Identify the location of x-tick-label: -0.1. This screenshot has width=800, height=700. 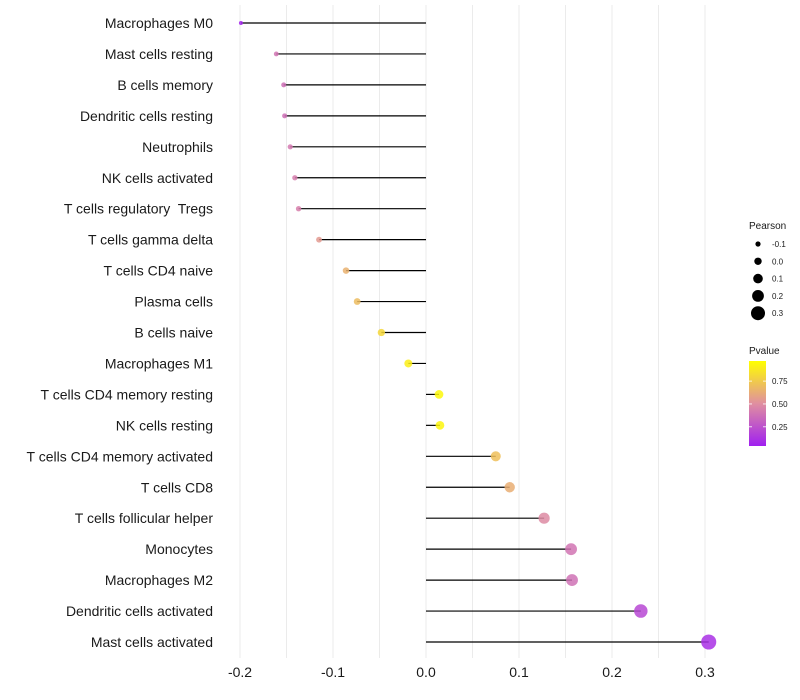
(333, 672).